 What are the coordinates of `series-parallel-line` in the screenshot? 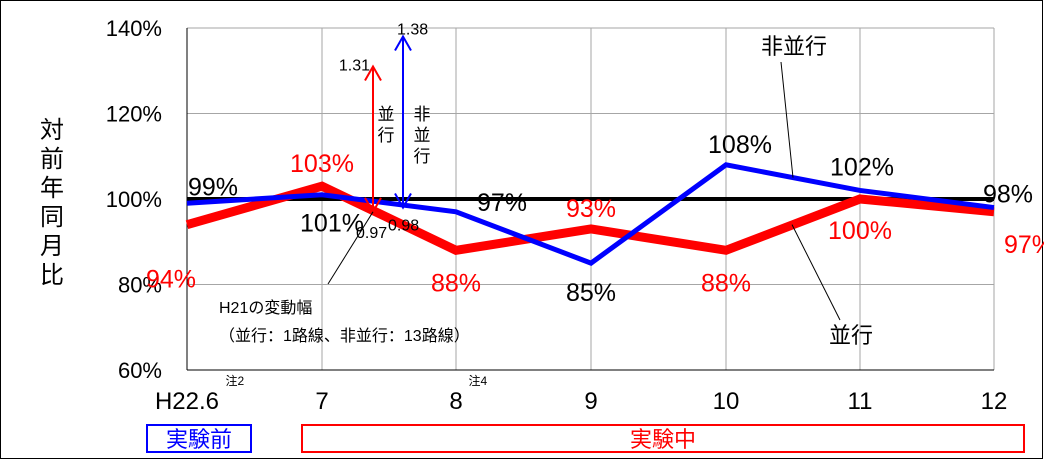 It's located at (590, 218).